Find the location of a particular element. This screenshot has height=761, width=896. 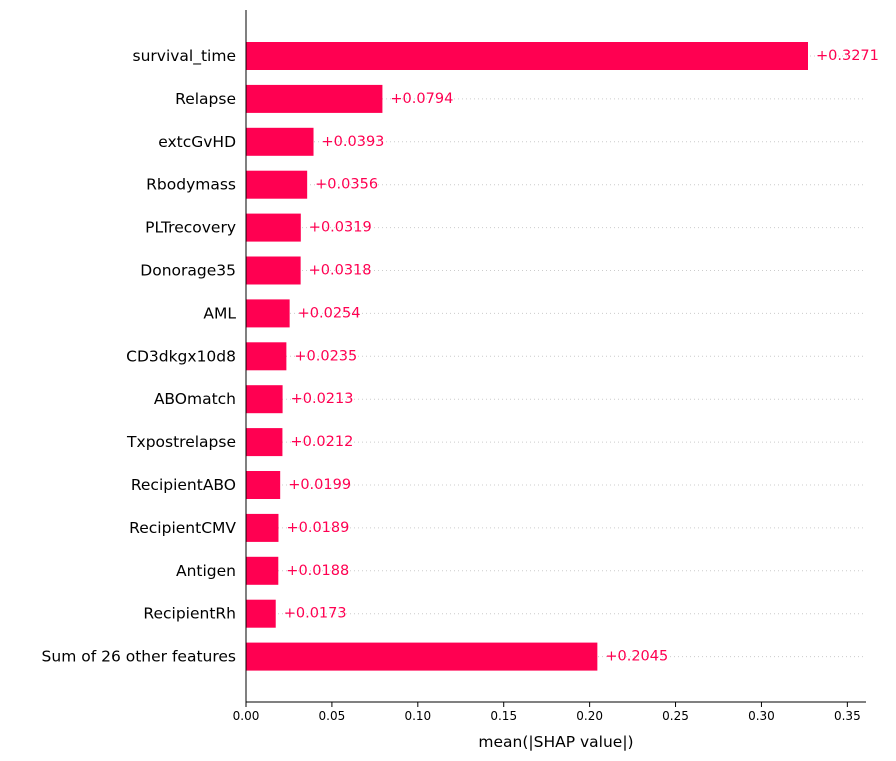

x-tick-label: 0.35 is located at coordinates (847, 716).